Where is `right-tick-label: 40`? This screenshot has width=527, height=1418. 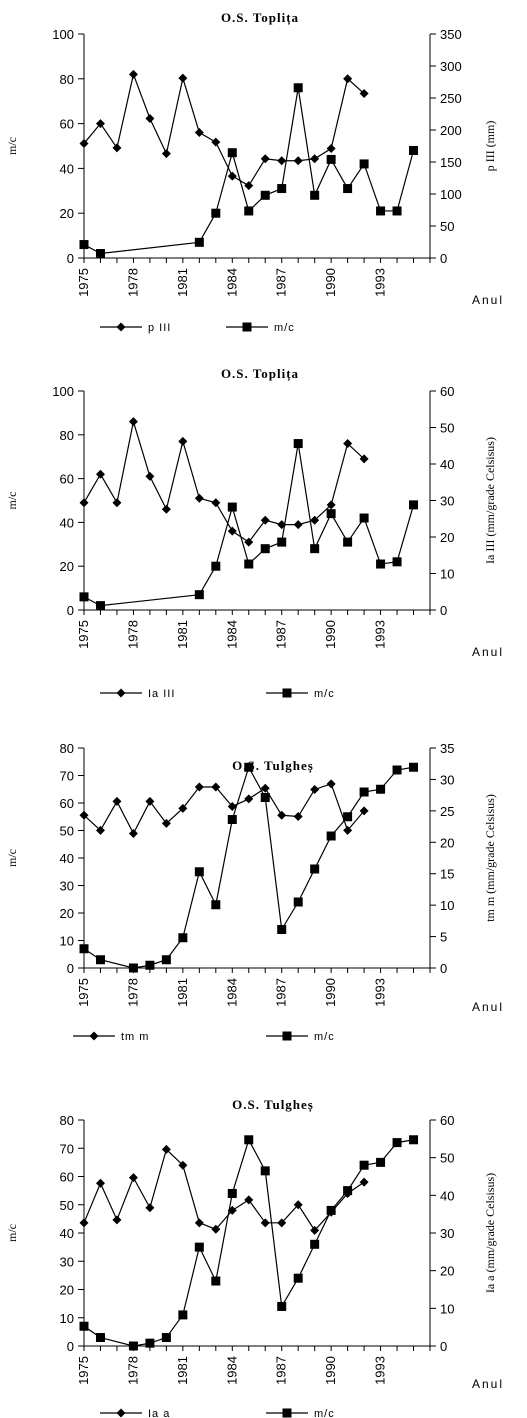
right-tick-label: 40 is located at coordinates (447, 464).